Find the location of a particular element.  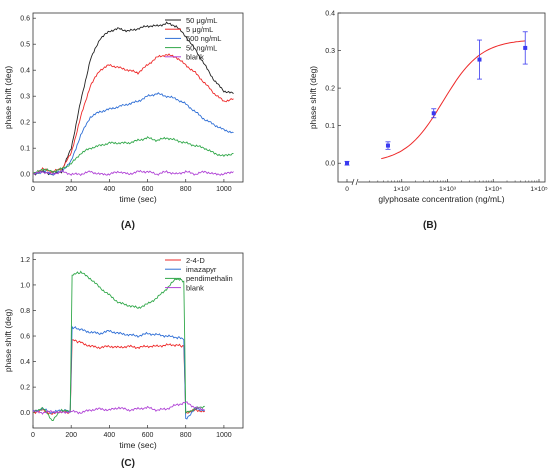

panel-label: (C) is located at coordinates (128, 463).